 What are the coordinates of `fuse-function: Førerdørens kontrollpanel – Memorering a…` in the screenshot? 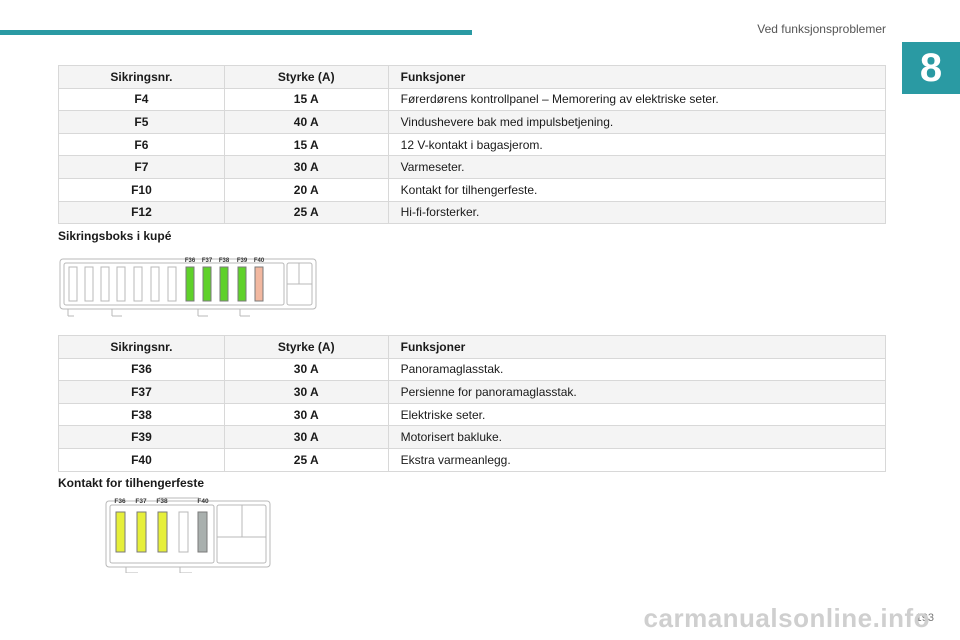 It's located at (637, 99).